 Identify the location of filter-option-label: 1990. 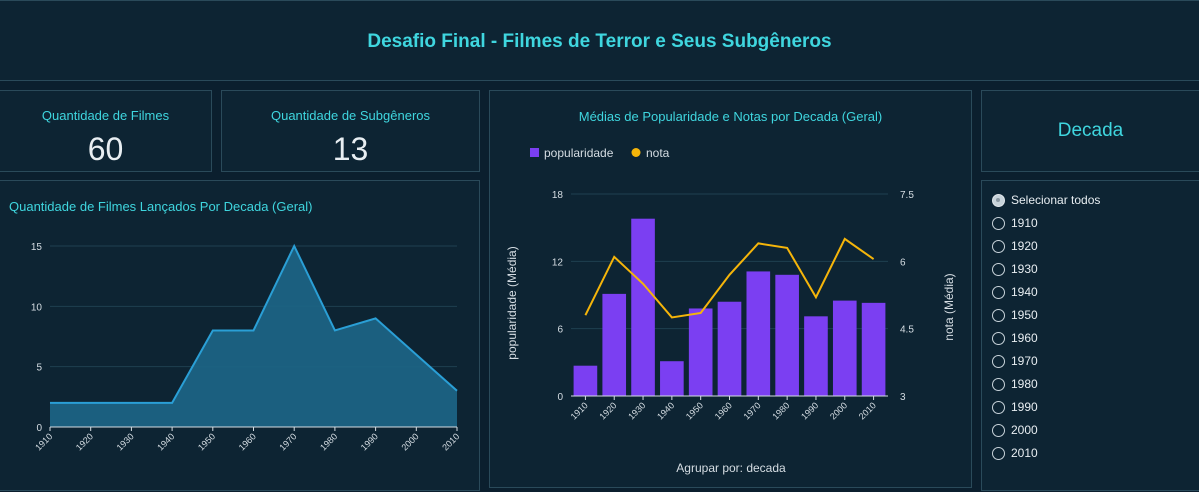
(1024, 407).